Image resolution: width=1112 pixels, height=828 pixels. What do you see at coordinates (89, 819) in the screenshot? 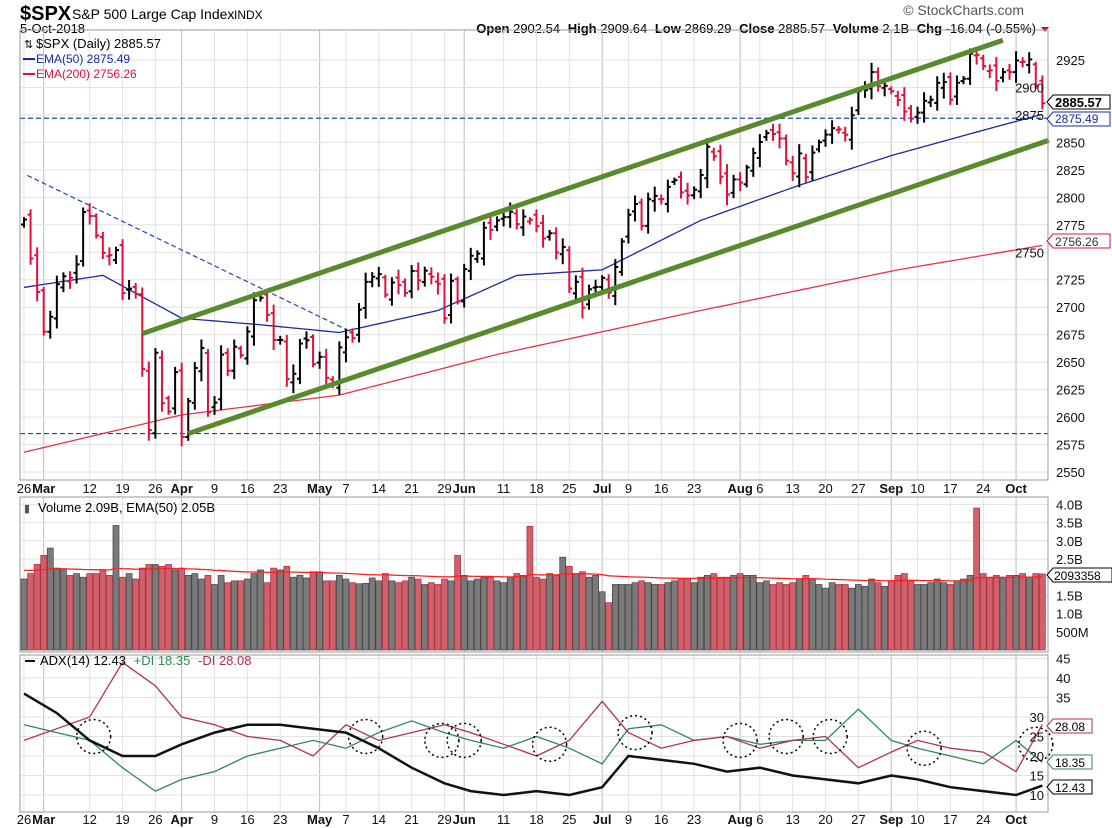
I see `x-tick-label: 12` at bounding box center [89, 819].